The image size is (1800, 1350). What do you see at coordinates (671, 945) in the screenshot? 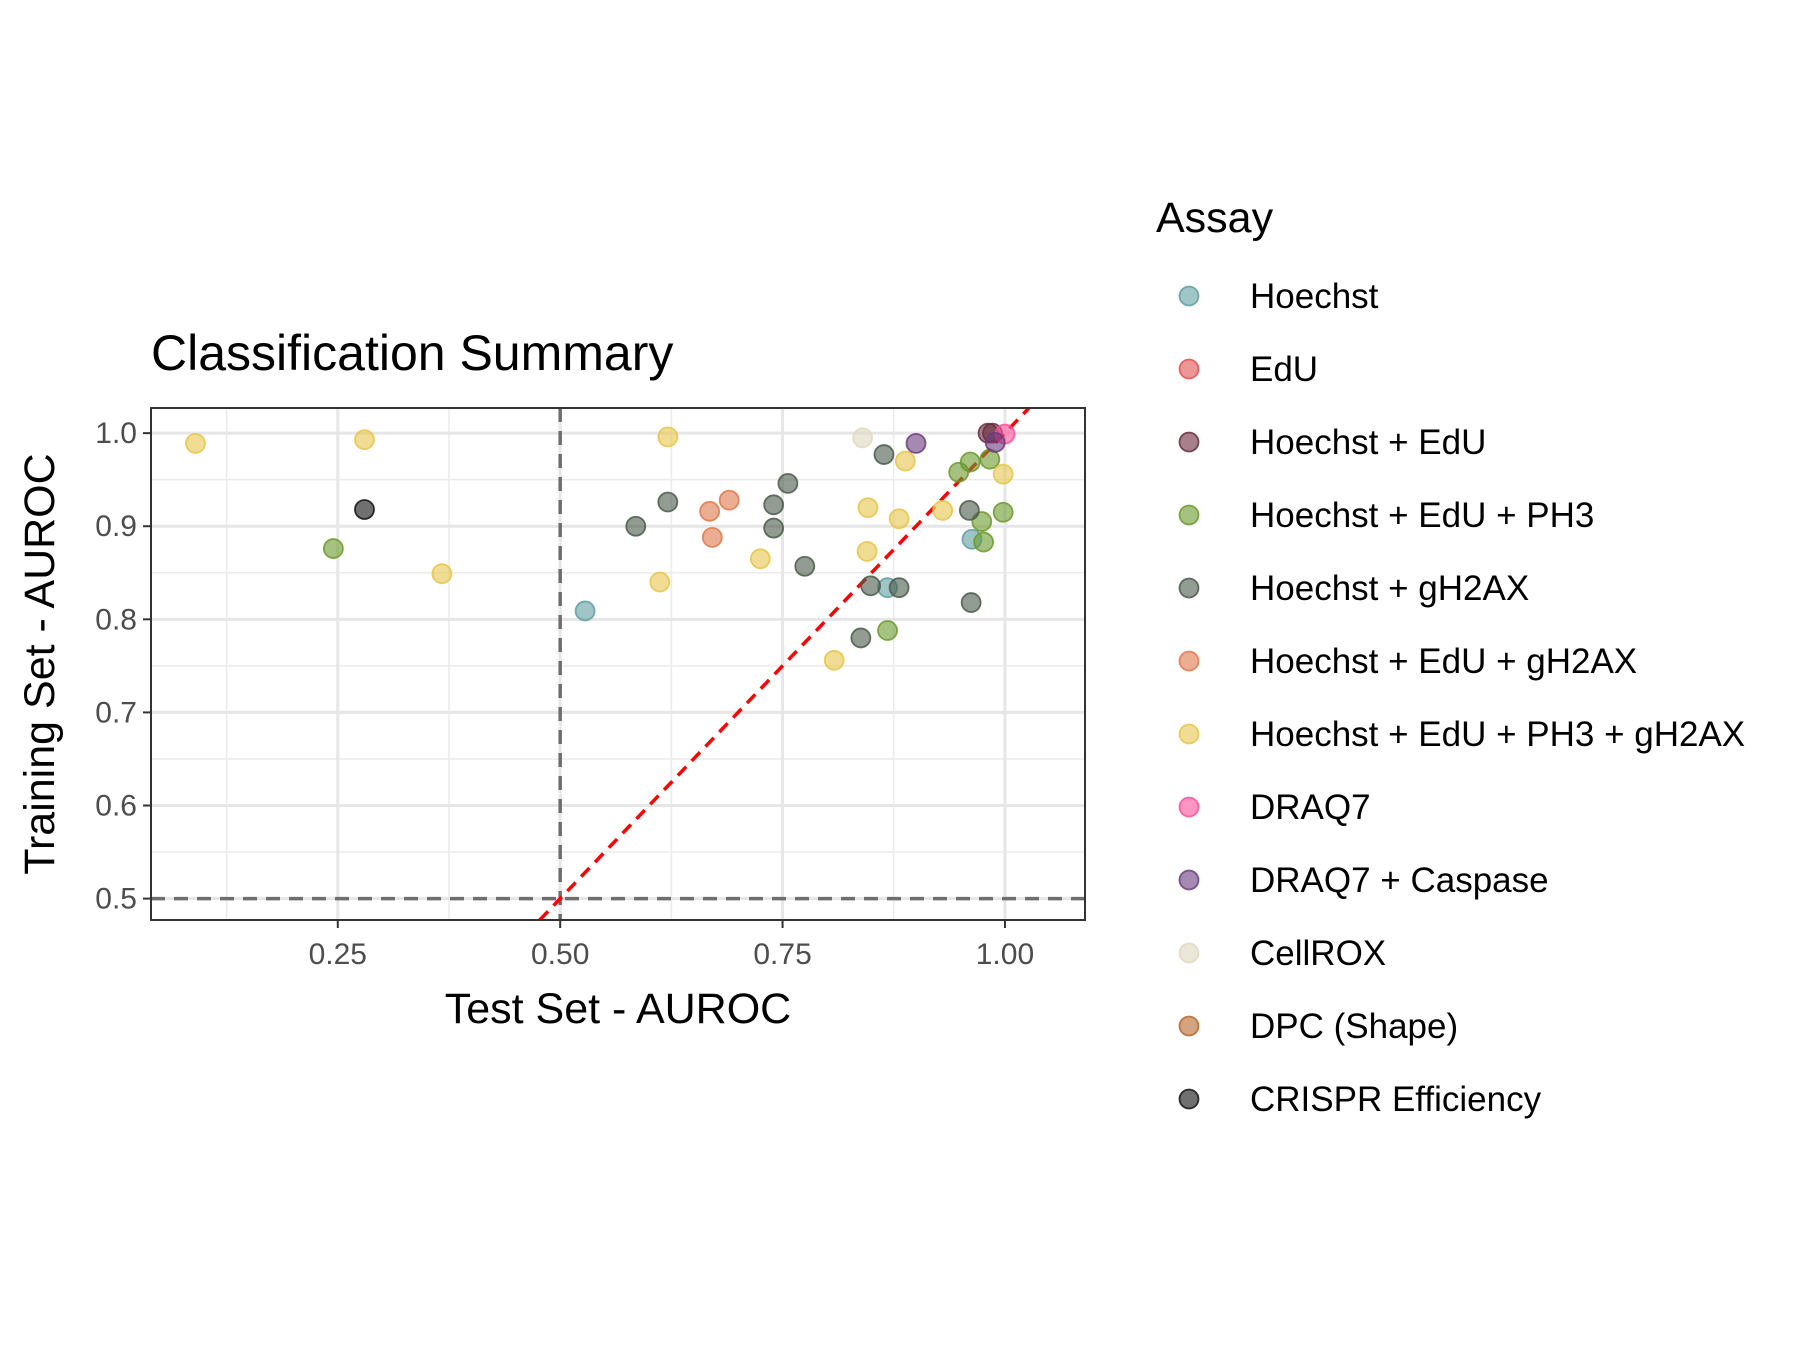
I see `x-axis: 0.25 0.50 0.75 1.00` at bounding box center [671, 945].